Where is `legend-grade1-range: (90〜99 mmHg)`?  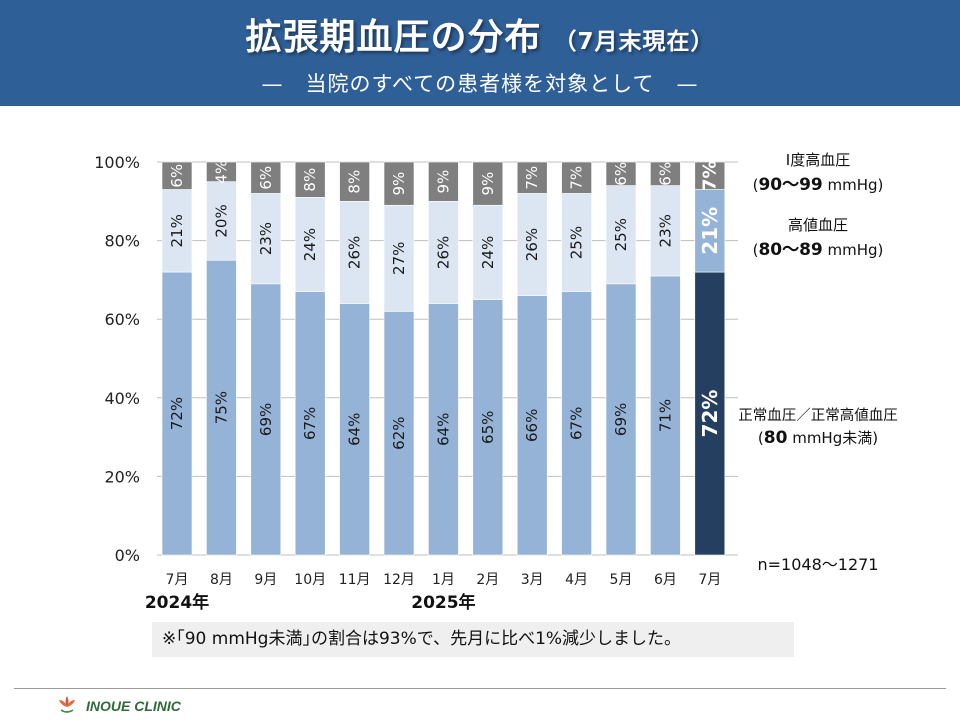 legend-grade1-range: (90〜99 mmHg) is located at coordinates (818, 185).